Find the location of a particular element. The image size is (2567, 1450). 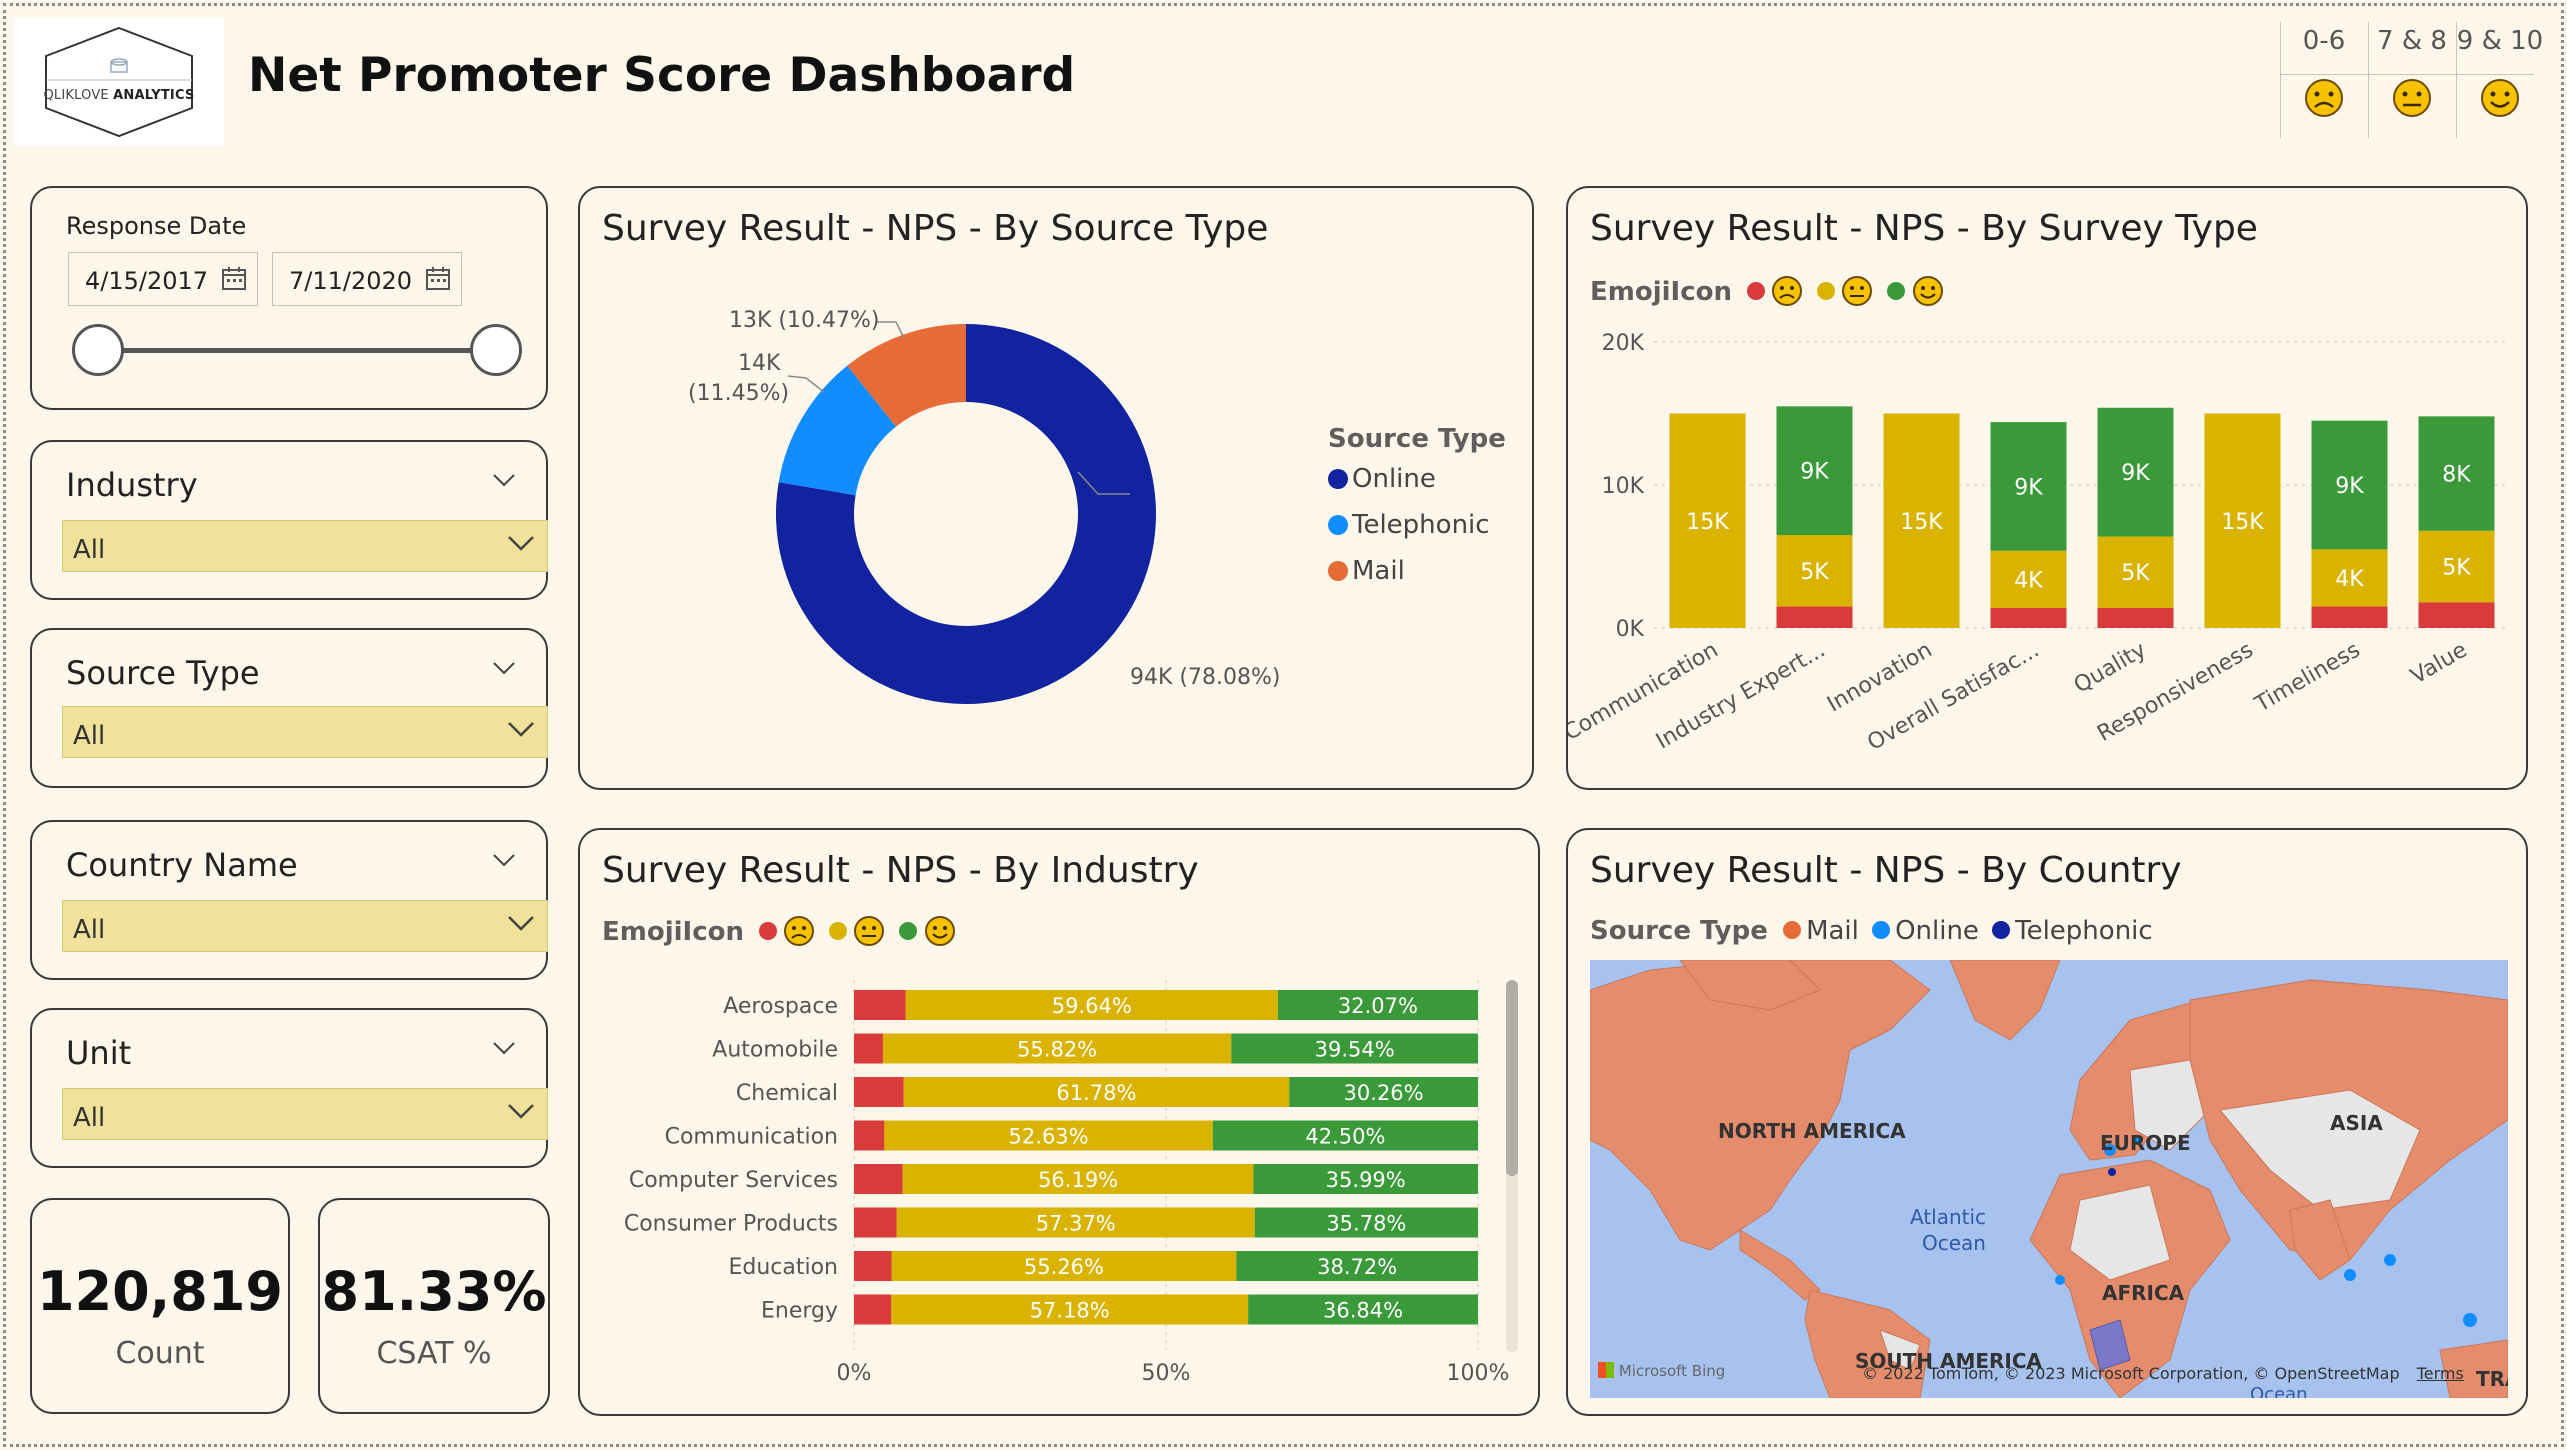

legend-dot-mail is located at coordinates (1791, 930).